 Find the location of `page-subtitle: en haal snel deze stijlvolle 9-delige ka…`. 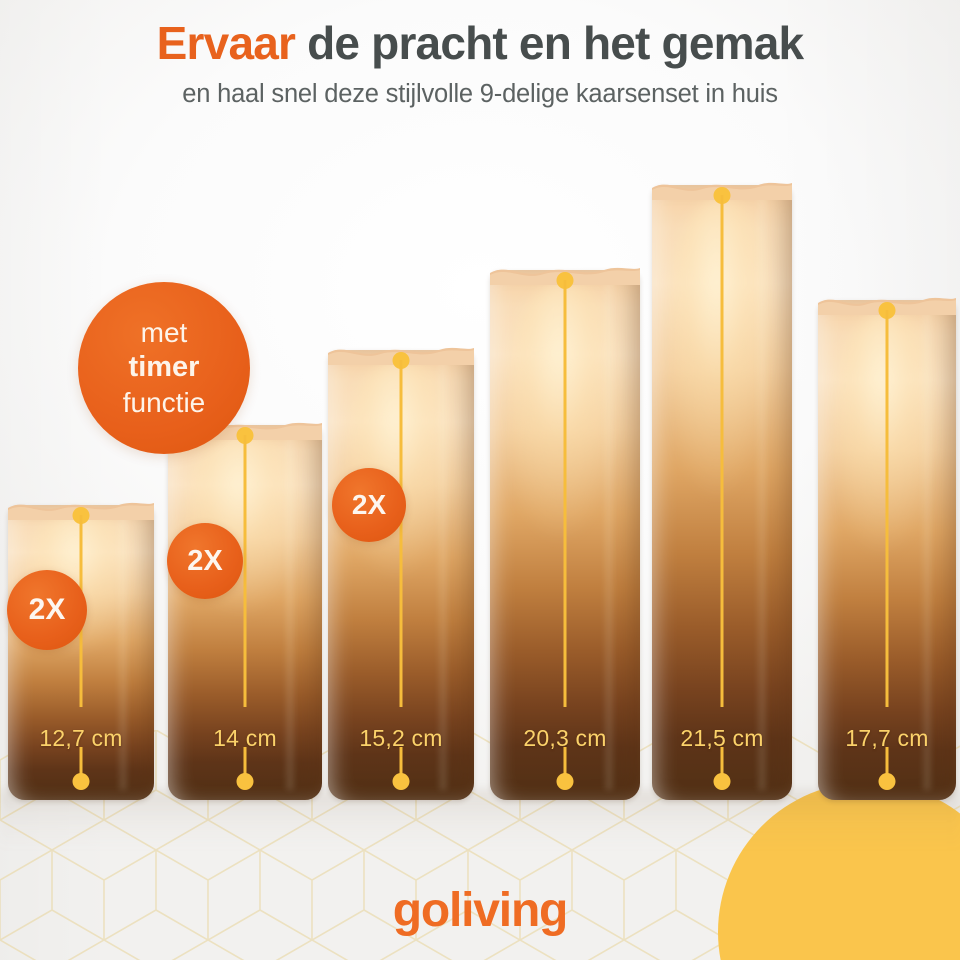

page-subtitle: en haal snel deze stijlvolle 9-delige ka… is located at coordinates (480, 93).